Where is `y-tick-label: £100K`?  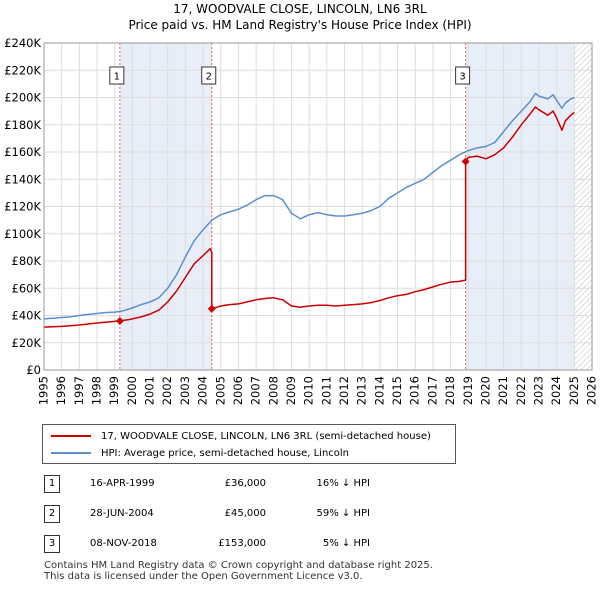
y-tick-label: £100K is located at coordinates (22, 234).